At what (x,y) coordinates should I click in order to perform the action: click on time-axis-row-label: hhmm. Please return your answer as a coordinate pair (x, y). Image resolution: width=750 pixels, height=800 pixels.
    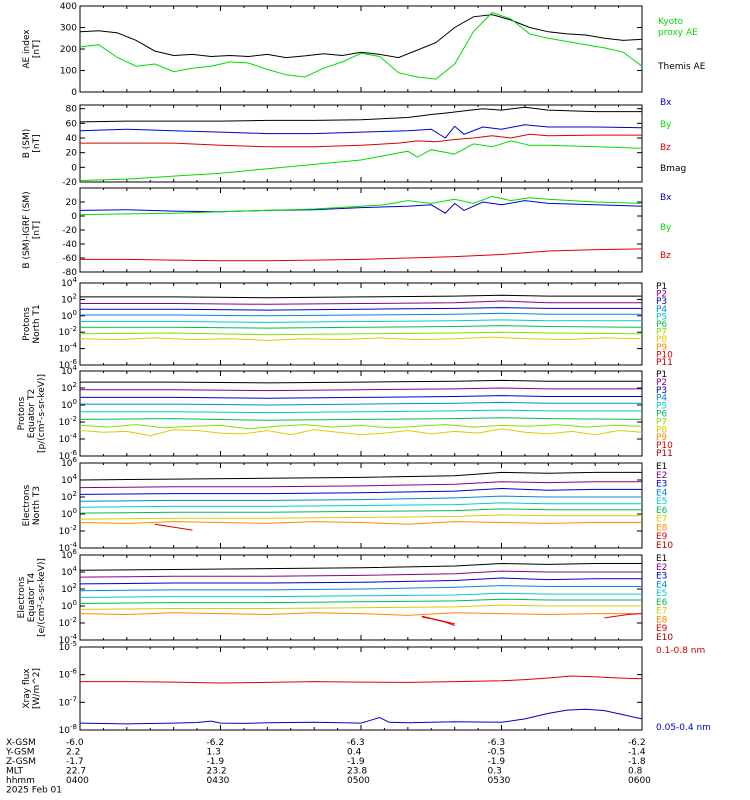
    Looking at the image, I should click on (20, 781).